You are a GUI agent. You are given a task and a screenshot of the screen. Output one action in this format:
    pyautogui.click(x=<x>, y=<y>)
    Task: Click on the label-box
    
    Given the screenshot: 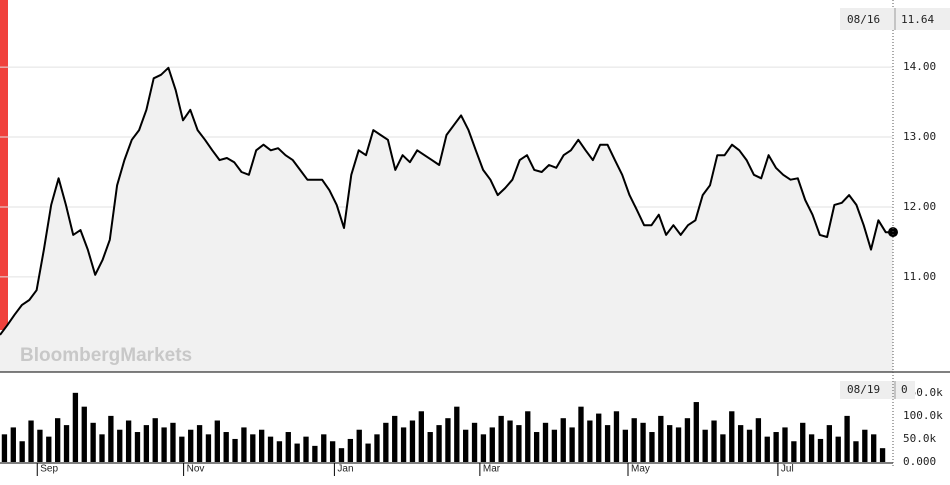 What is the action you would take?
    pyautogui.click(x=877, y=390)
    